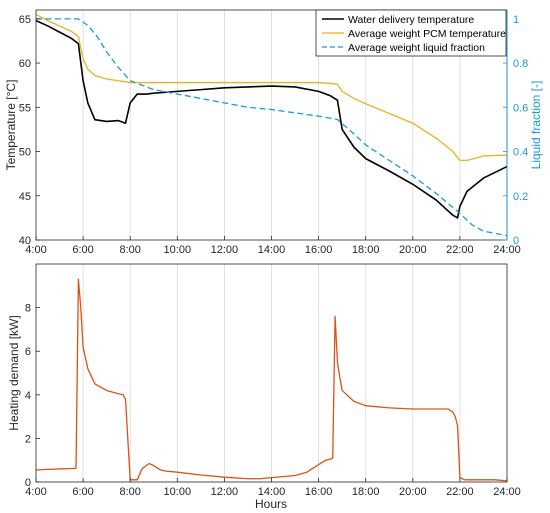 This screenshot has width=550, height=513. I want to click on y2-tick-label-5: 1, so click(516, 20).